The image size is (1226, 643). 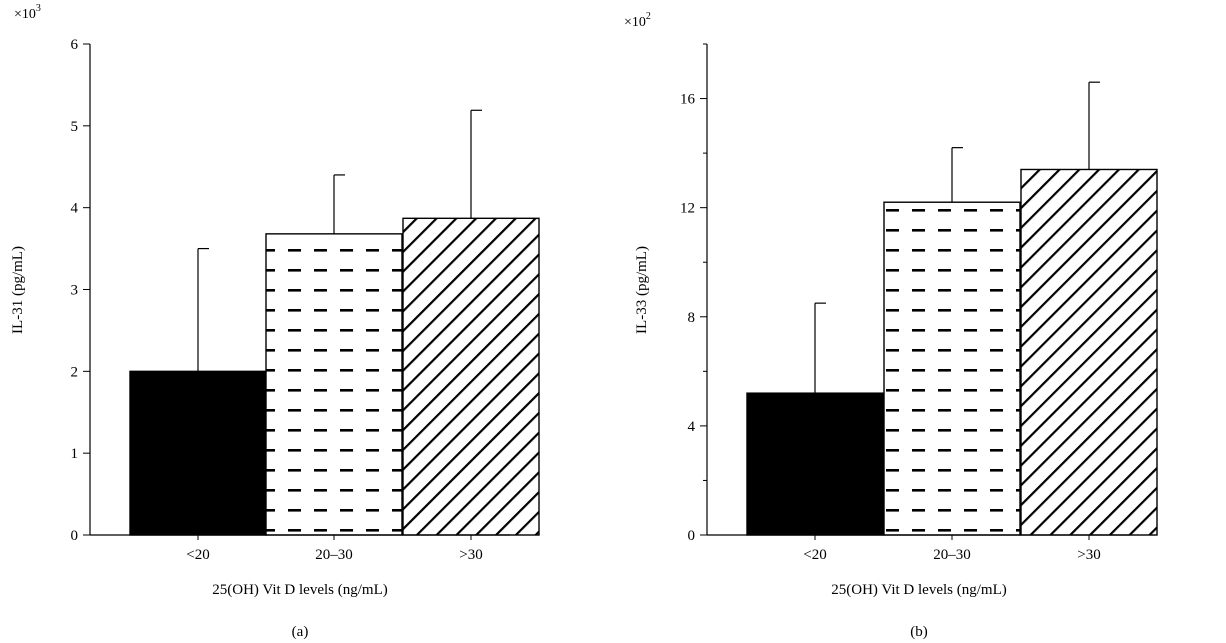 What do you see at coordinates (692, 318) in the screenshot?
I see `y-tick-label-2: 8` at bounding box center [692, 318].